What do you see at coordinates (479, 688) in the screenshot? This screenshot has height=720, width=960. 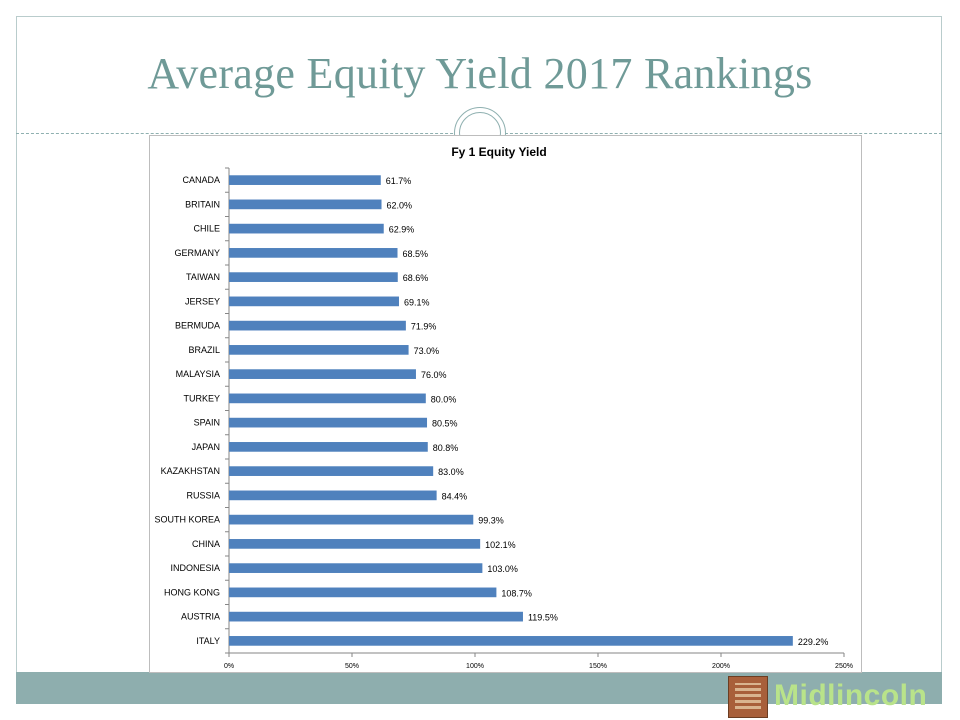 I see `footer-band` at bounding box center [479, 688].